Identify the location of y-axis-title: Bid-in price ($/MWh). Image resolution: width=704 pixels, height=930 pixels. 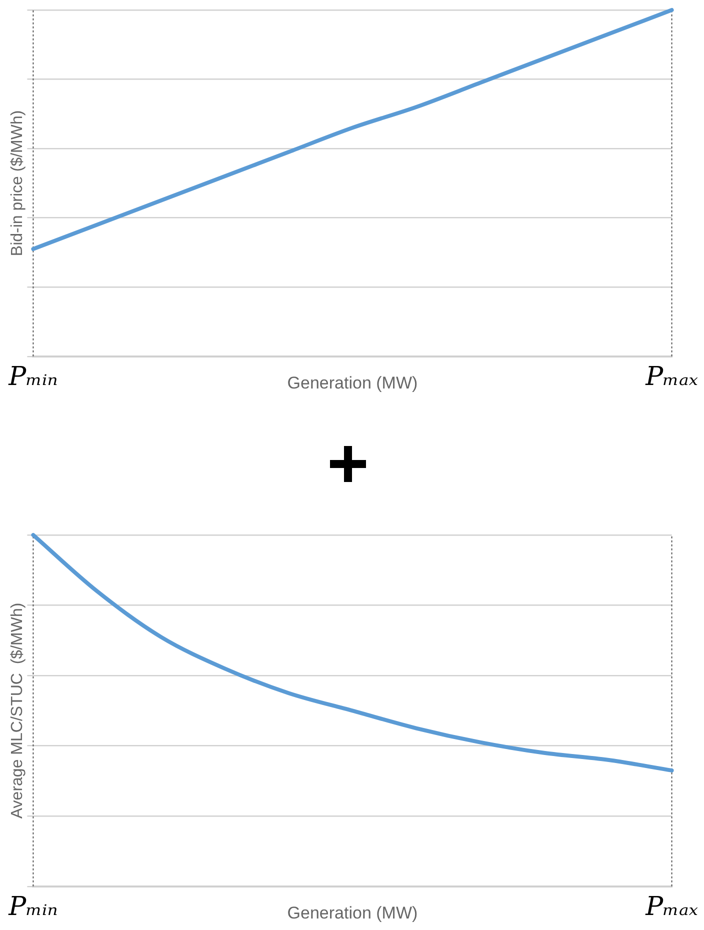
(17, 183).